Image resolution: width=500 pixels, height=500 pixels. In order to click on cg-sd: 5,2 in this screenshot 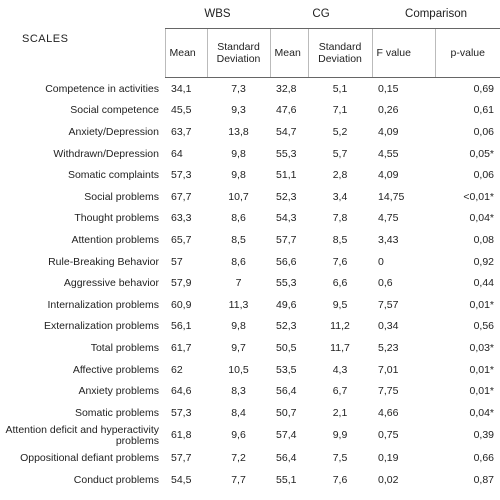, I will do `click(340, 131)`.